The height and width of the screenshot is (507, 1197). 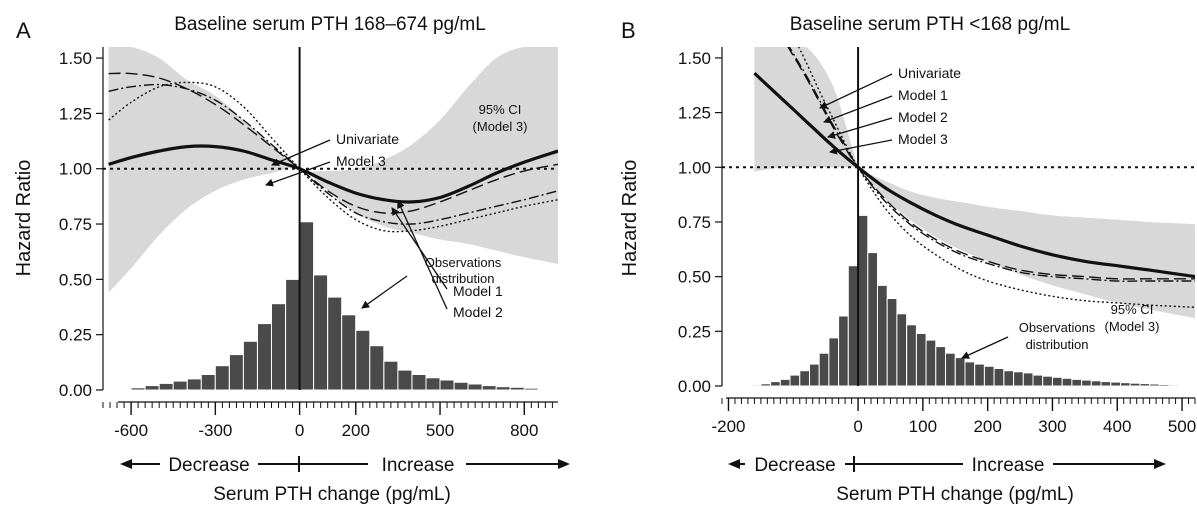 What do you see at coordinates (356, 430) in the screenshot?
I see `x-tick-label-a: 200` at bounding box center [356, 430].